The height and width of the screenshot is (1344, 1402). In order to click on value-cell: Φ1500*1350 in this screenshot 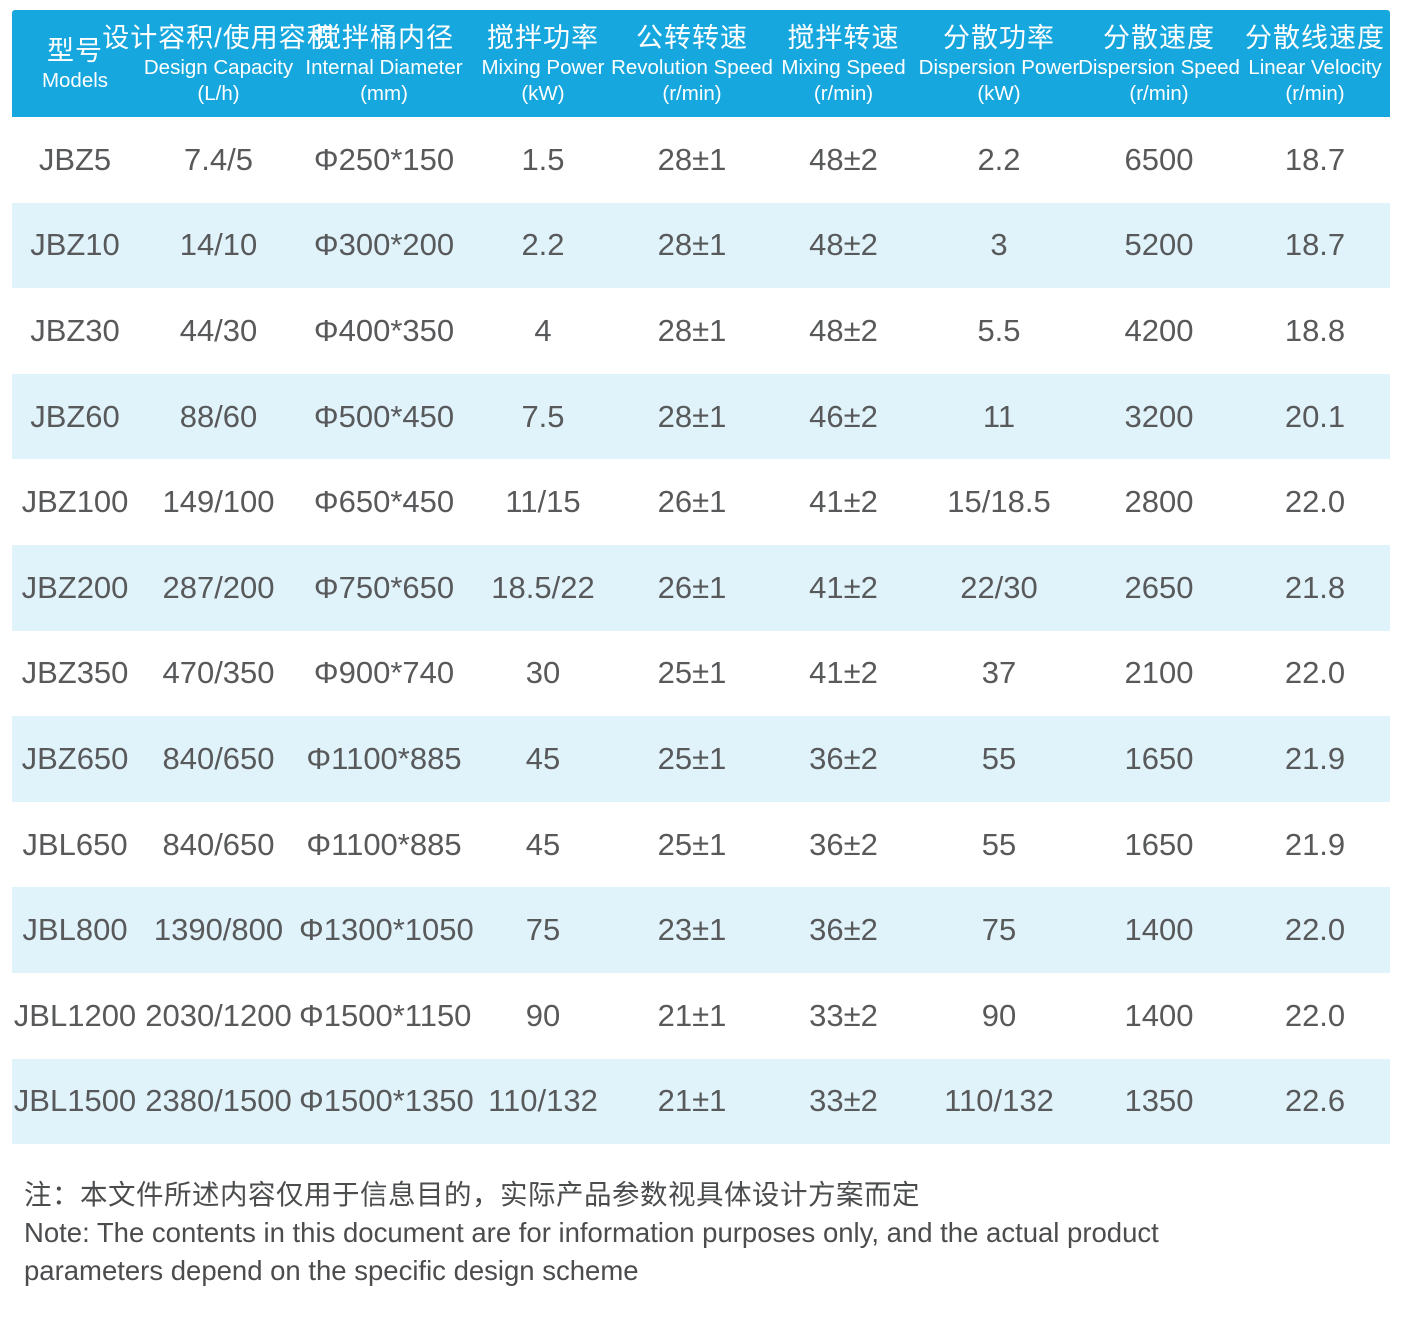, I will do `click(386, 1101)`.